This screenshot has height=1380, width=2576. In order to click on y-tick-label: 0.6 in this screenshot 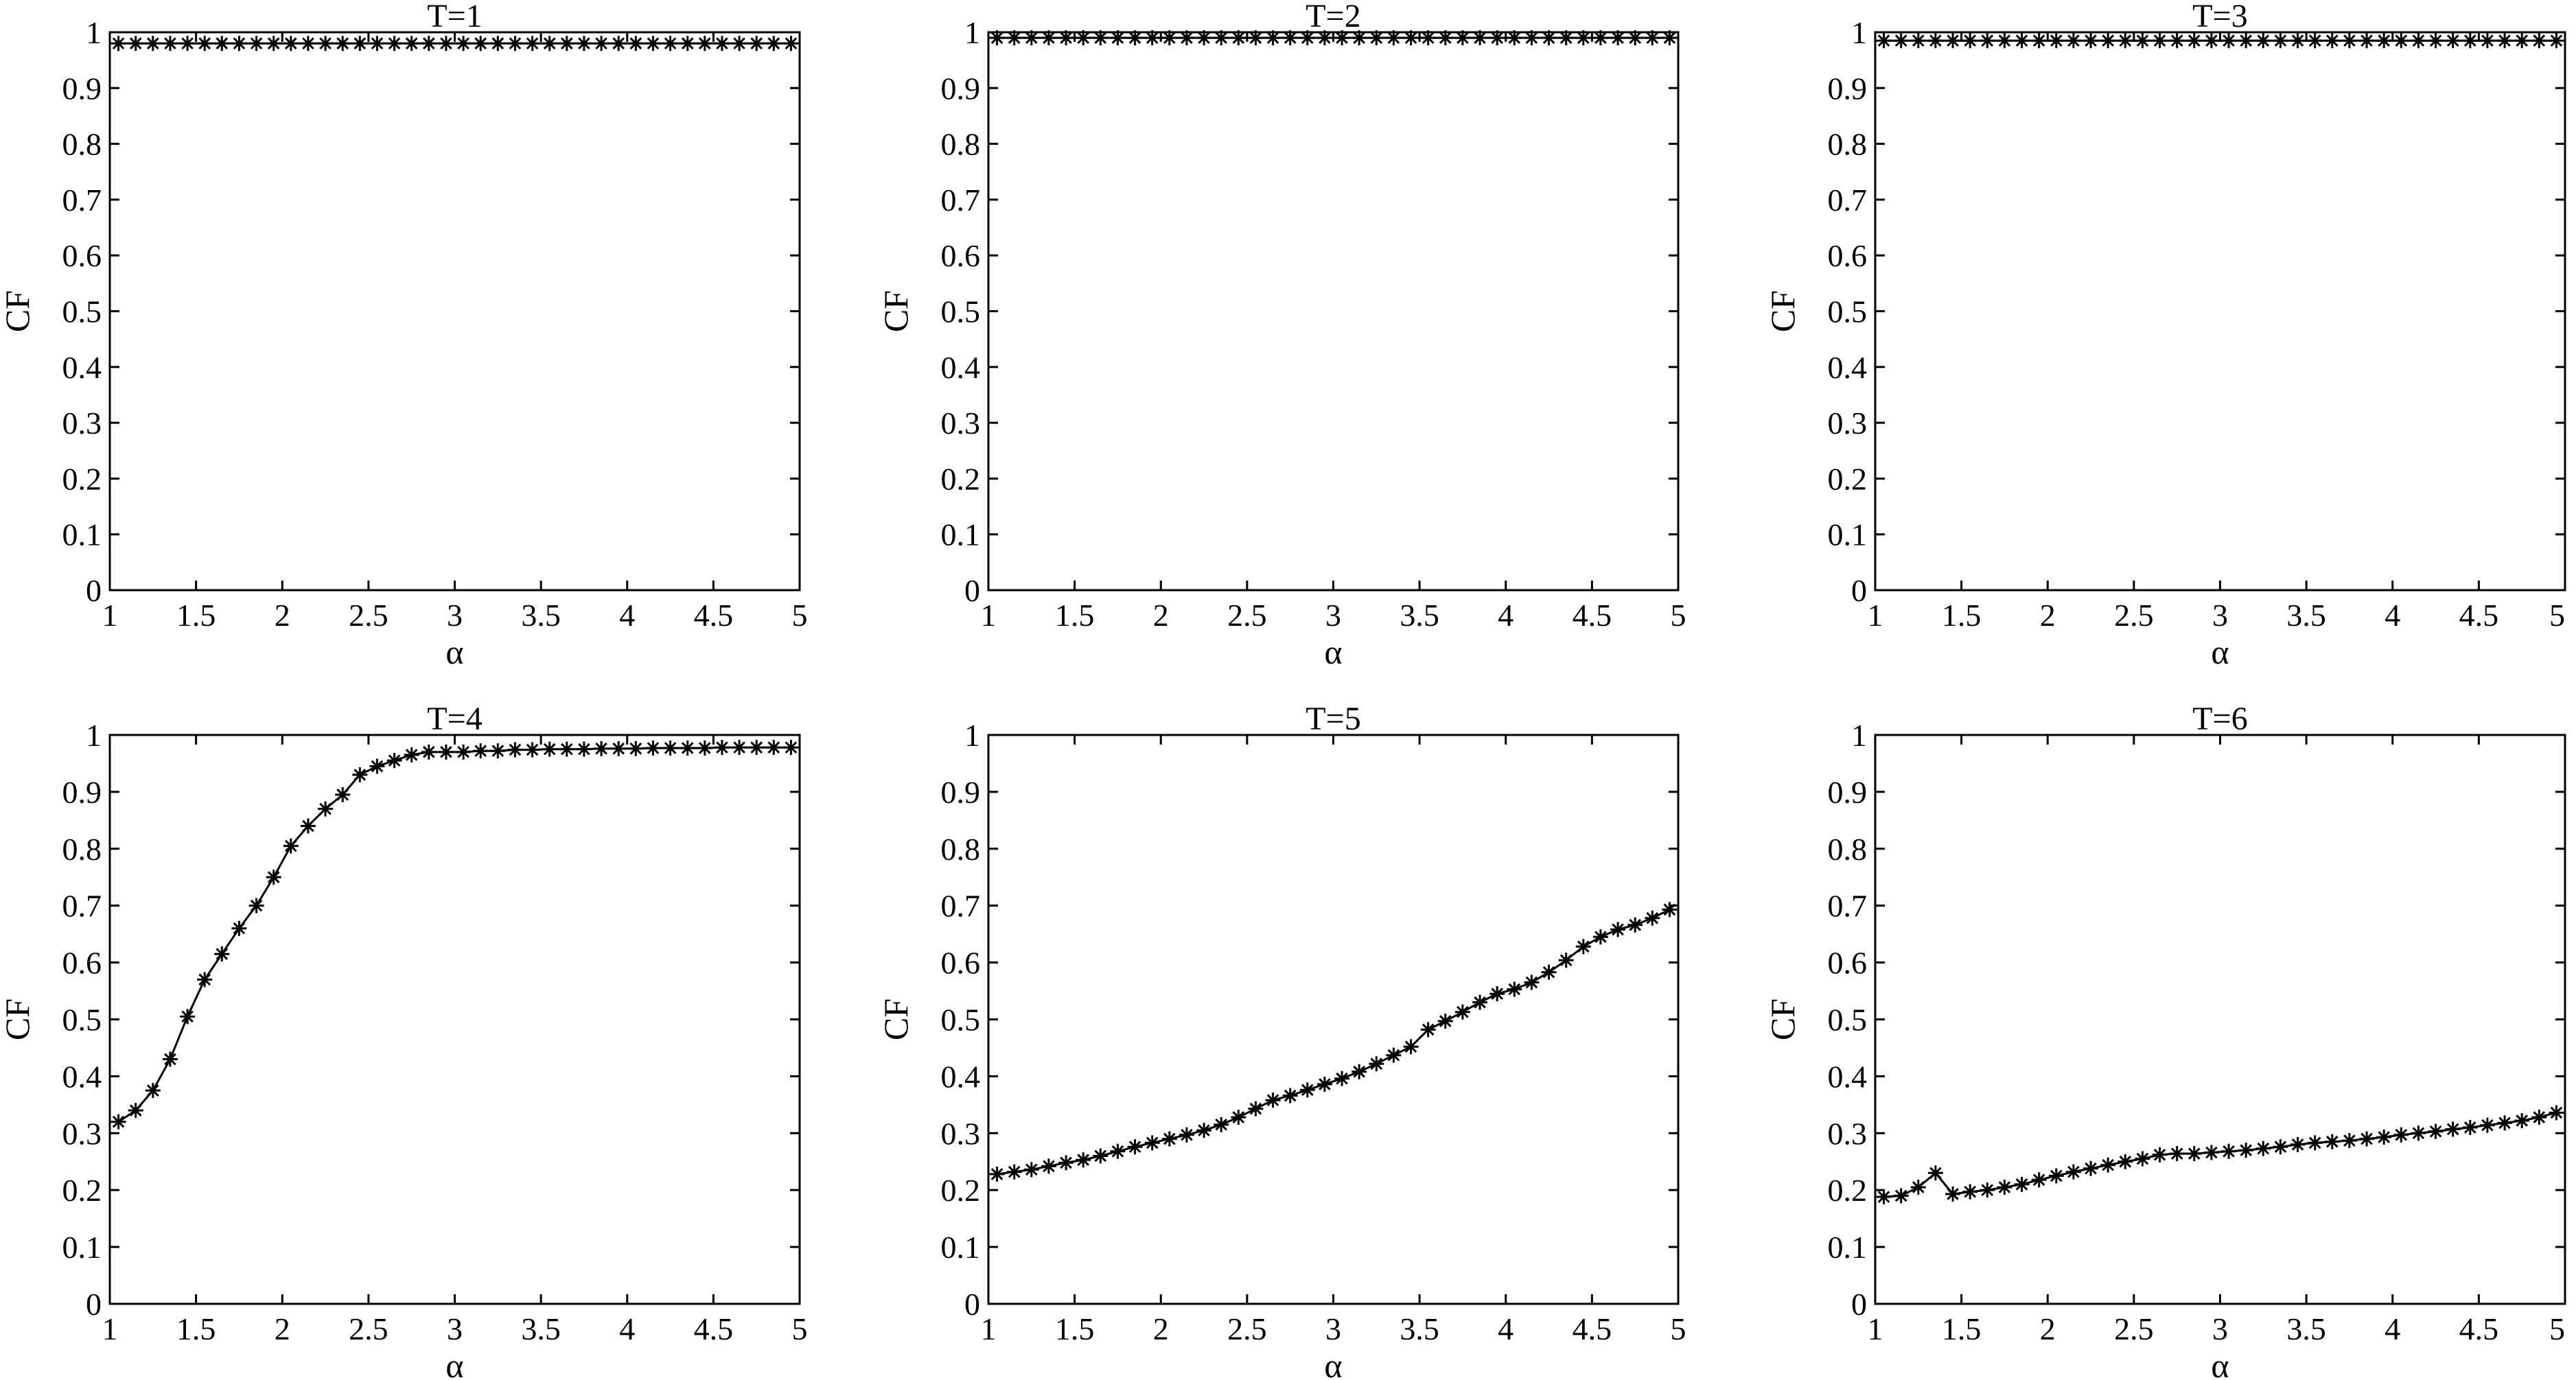, I will do `click(961, 255)`.